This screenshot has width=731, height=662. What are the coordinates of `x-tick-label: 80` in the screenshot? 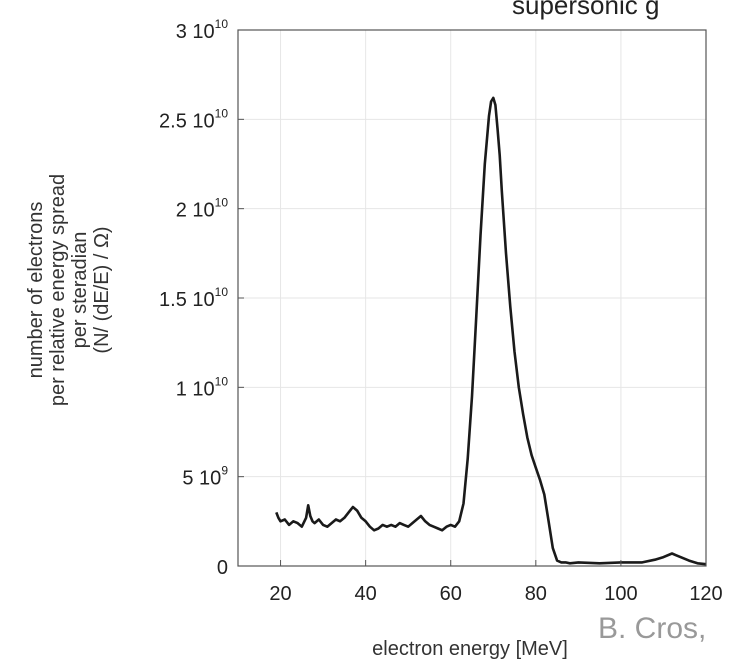 It's located at (536, 594).